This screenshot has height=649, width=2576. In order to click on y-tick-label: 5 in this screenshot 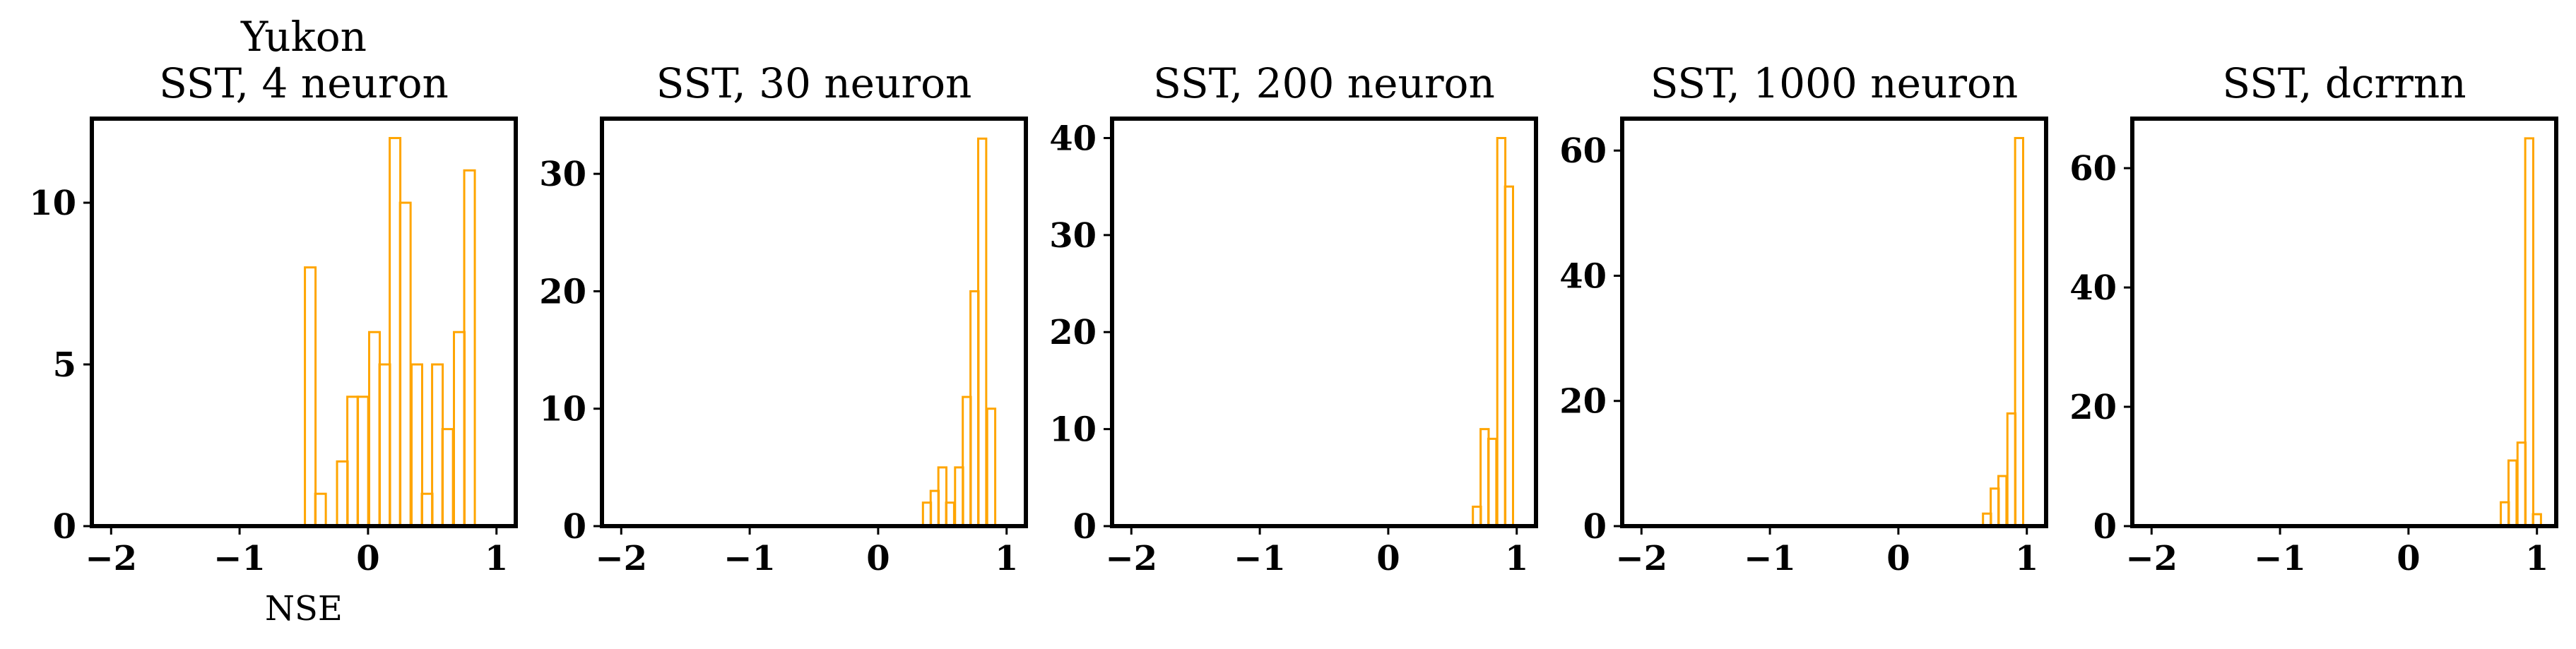, I will do `click(64, 365)`.